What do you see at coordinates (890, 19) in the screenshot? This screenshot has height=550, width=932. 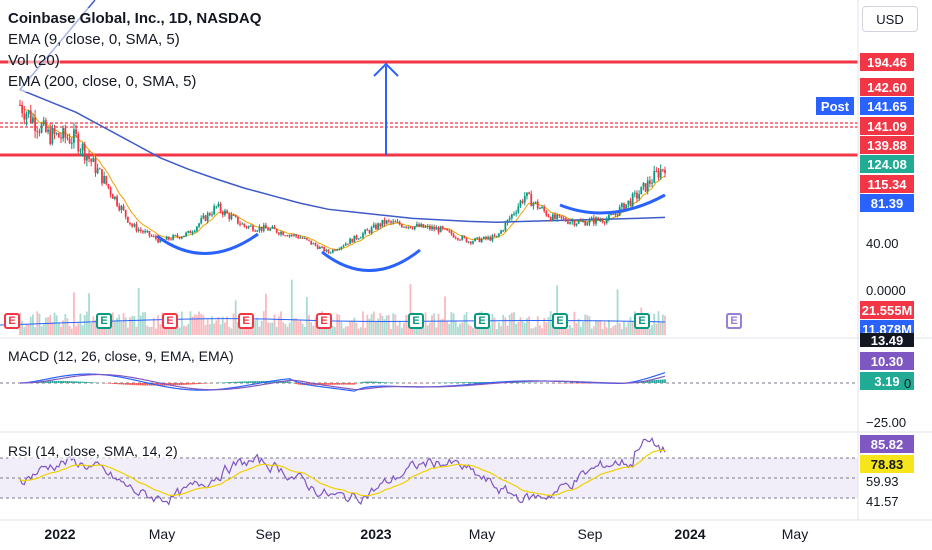 I see `currency-button: USD` at bounding box center [890, 19].